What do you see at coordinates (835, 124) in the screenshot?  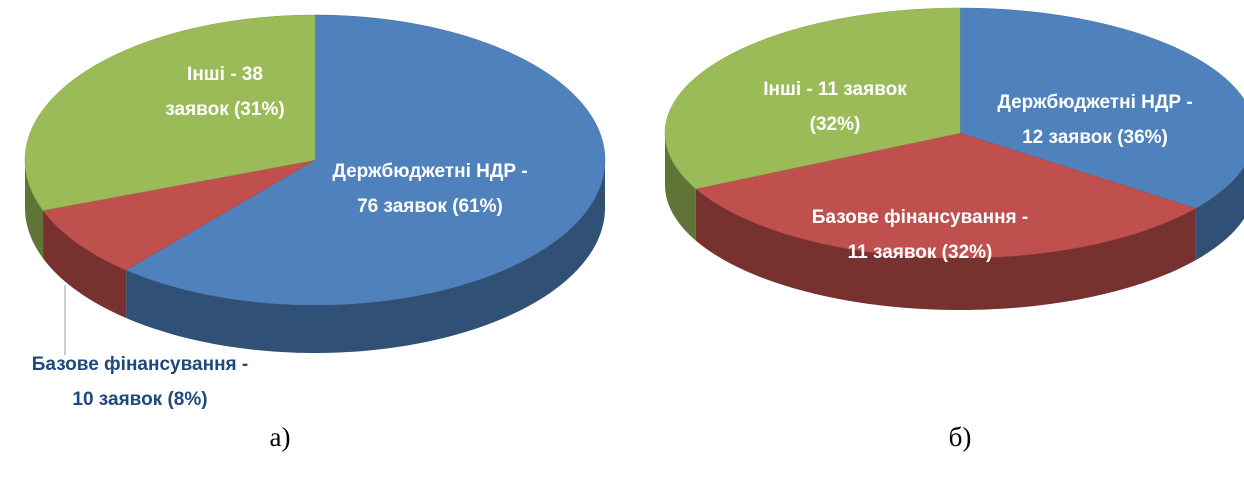 I see `slice-label: (32%)` at bounding box center [835, 124].